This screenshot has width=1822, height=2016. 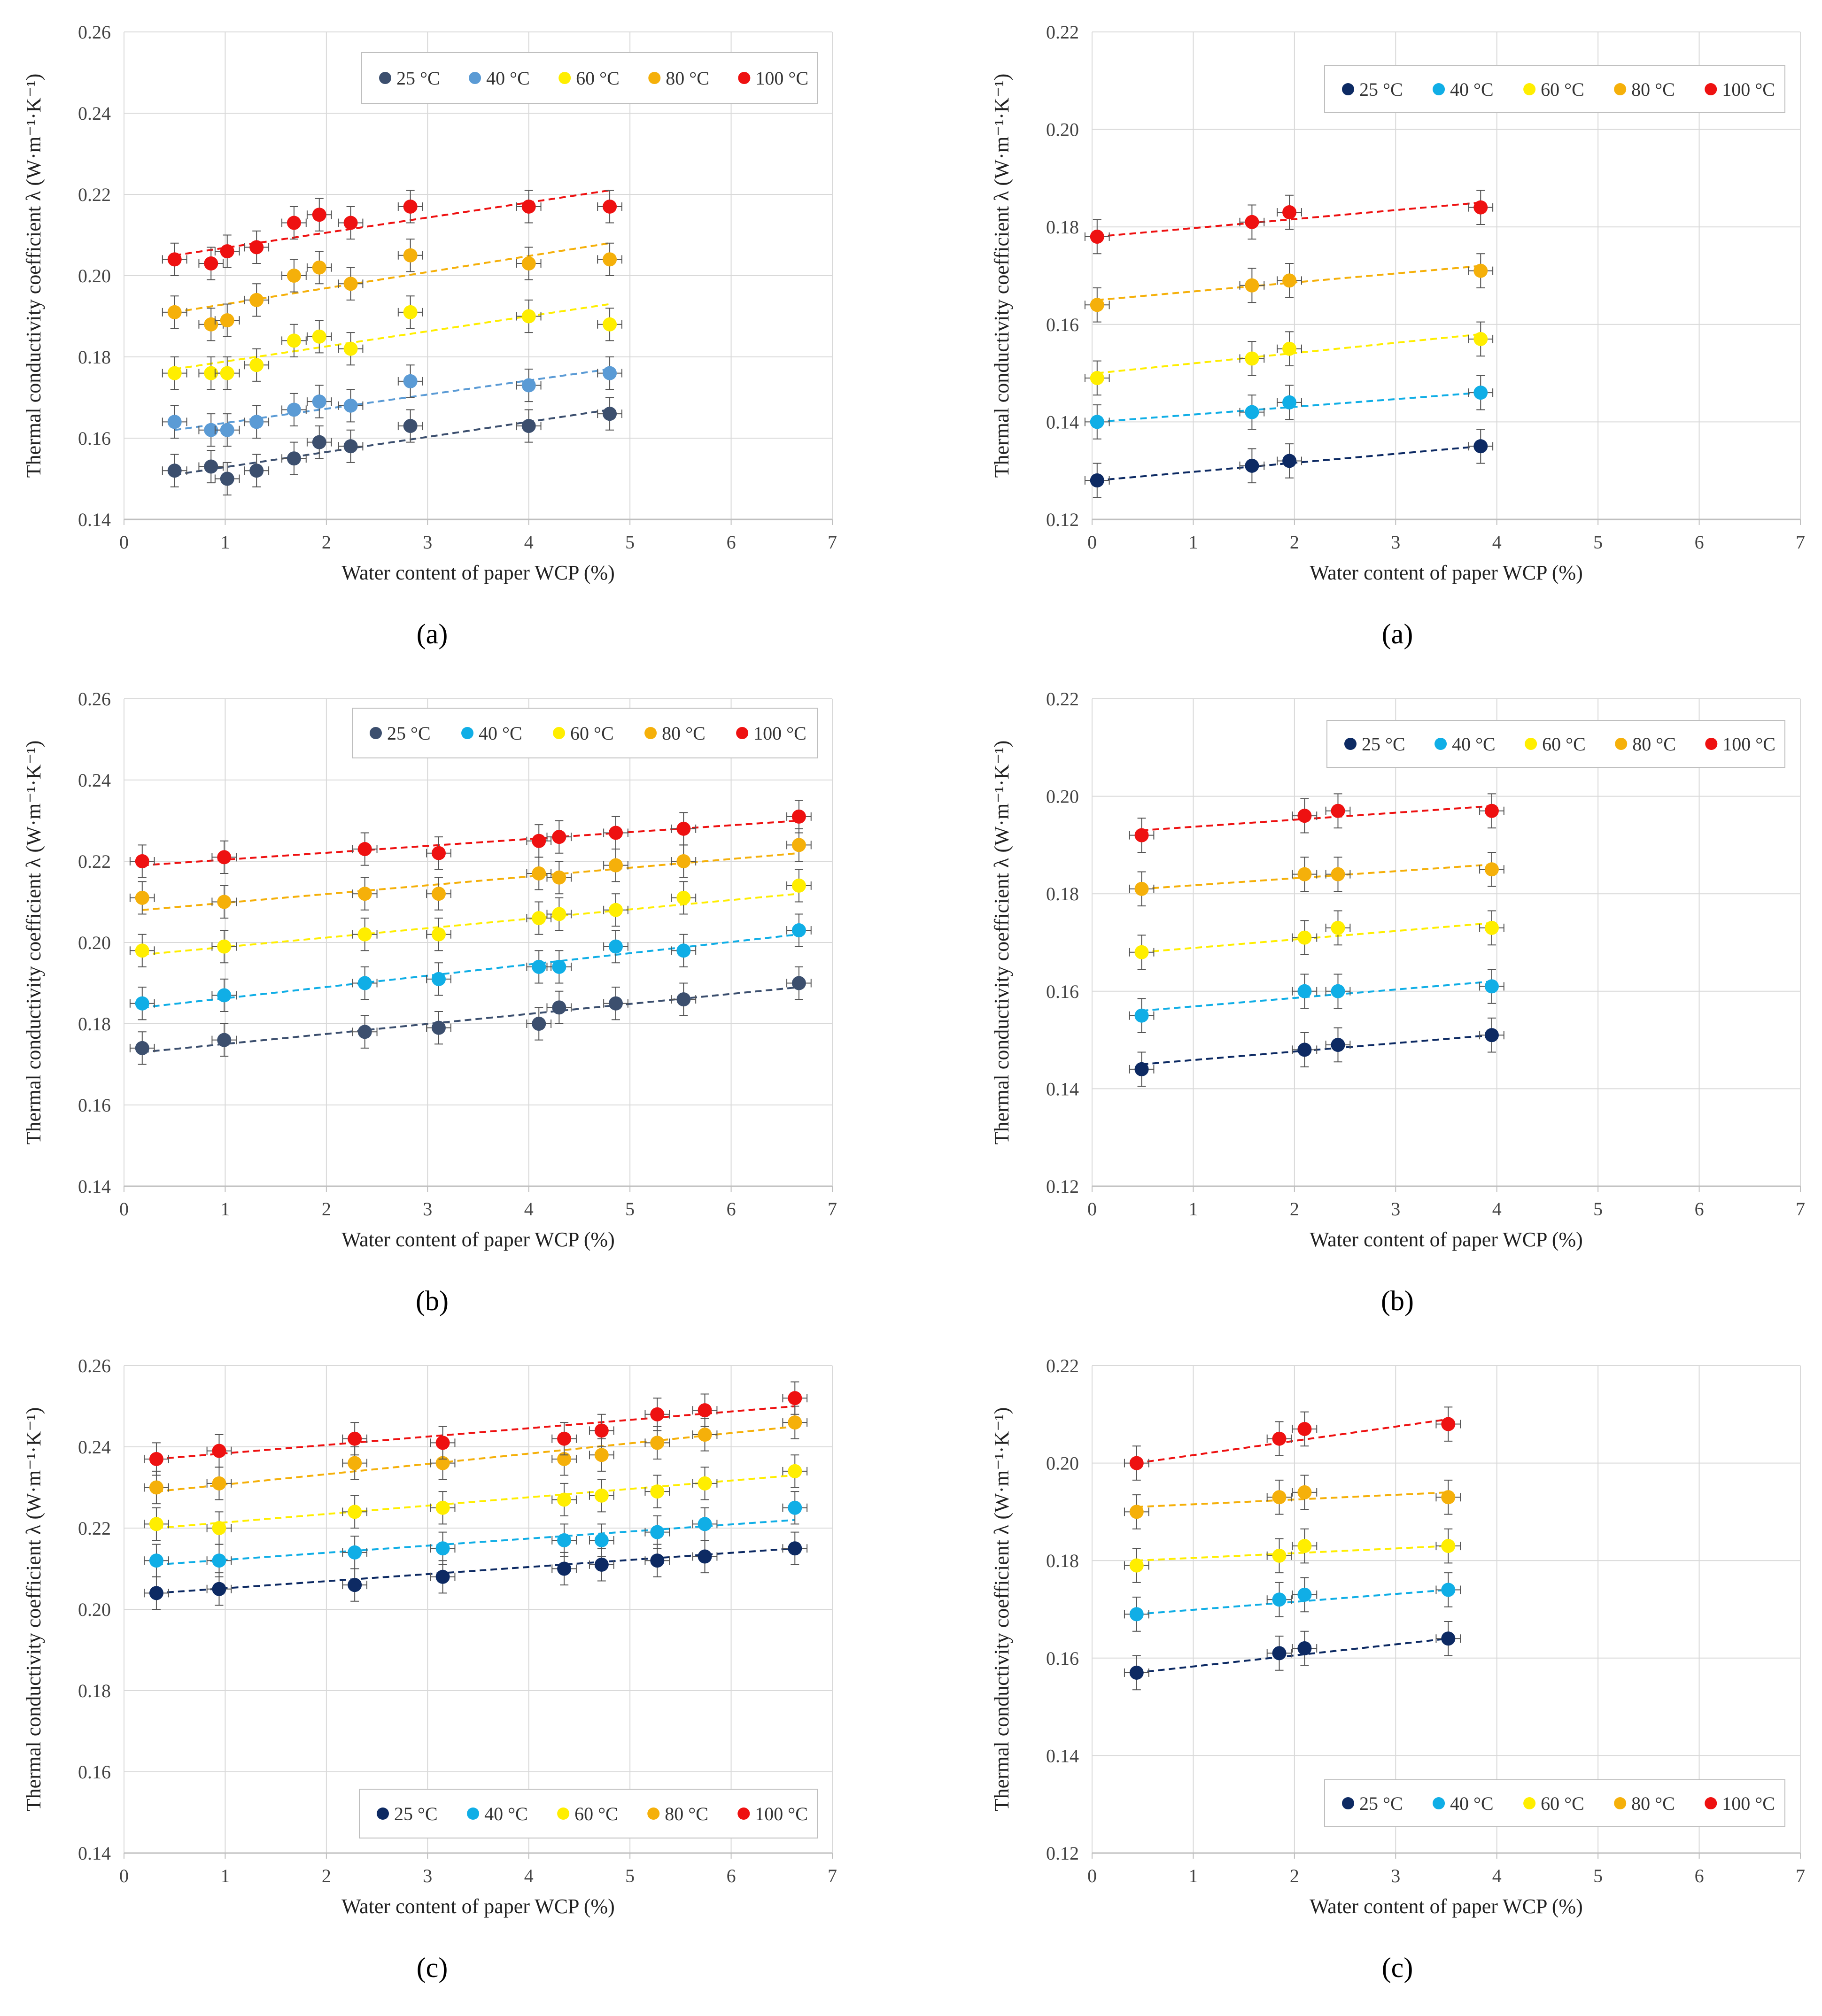 I want to click on y-tick-label: 0.16, so click(x=95, y=438).